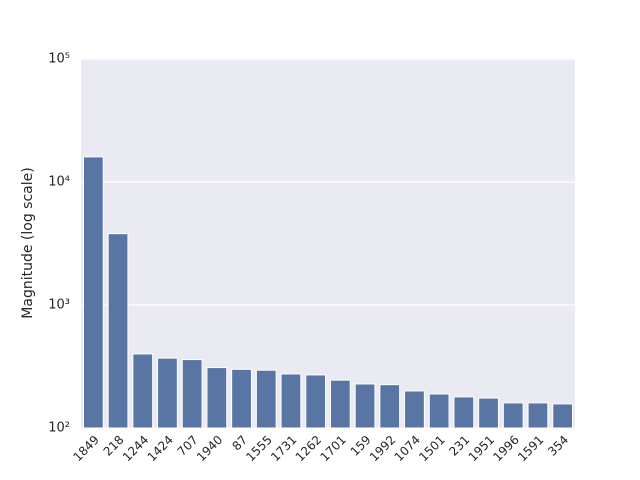  Describe the element at coordinates (505, 448) in the screenshot. I see `x-tick-label: 1996` at that location.